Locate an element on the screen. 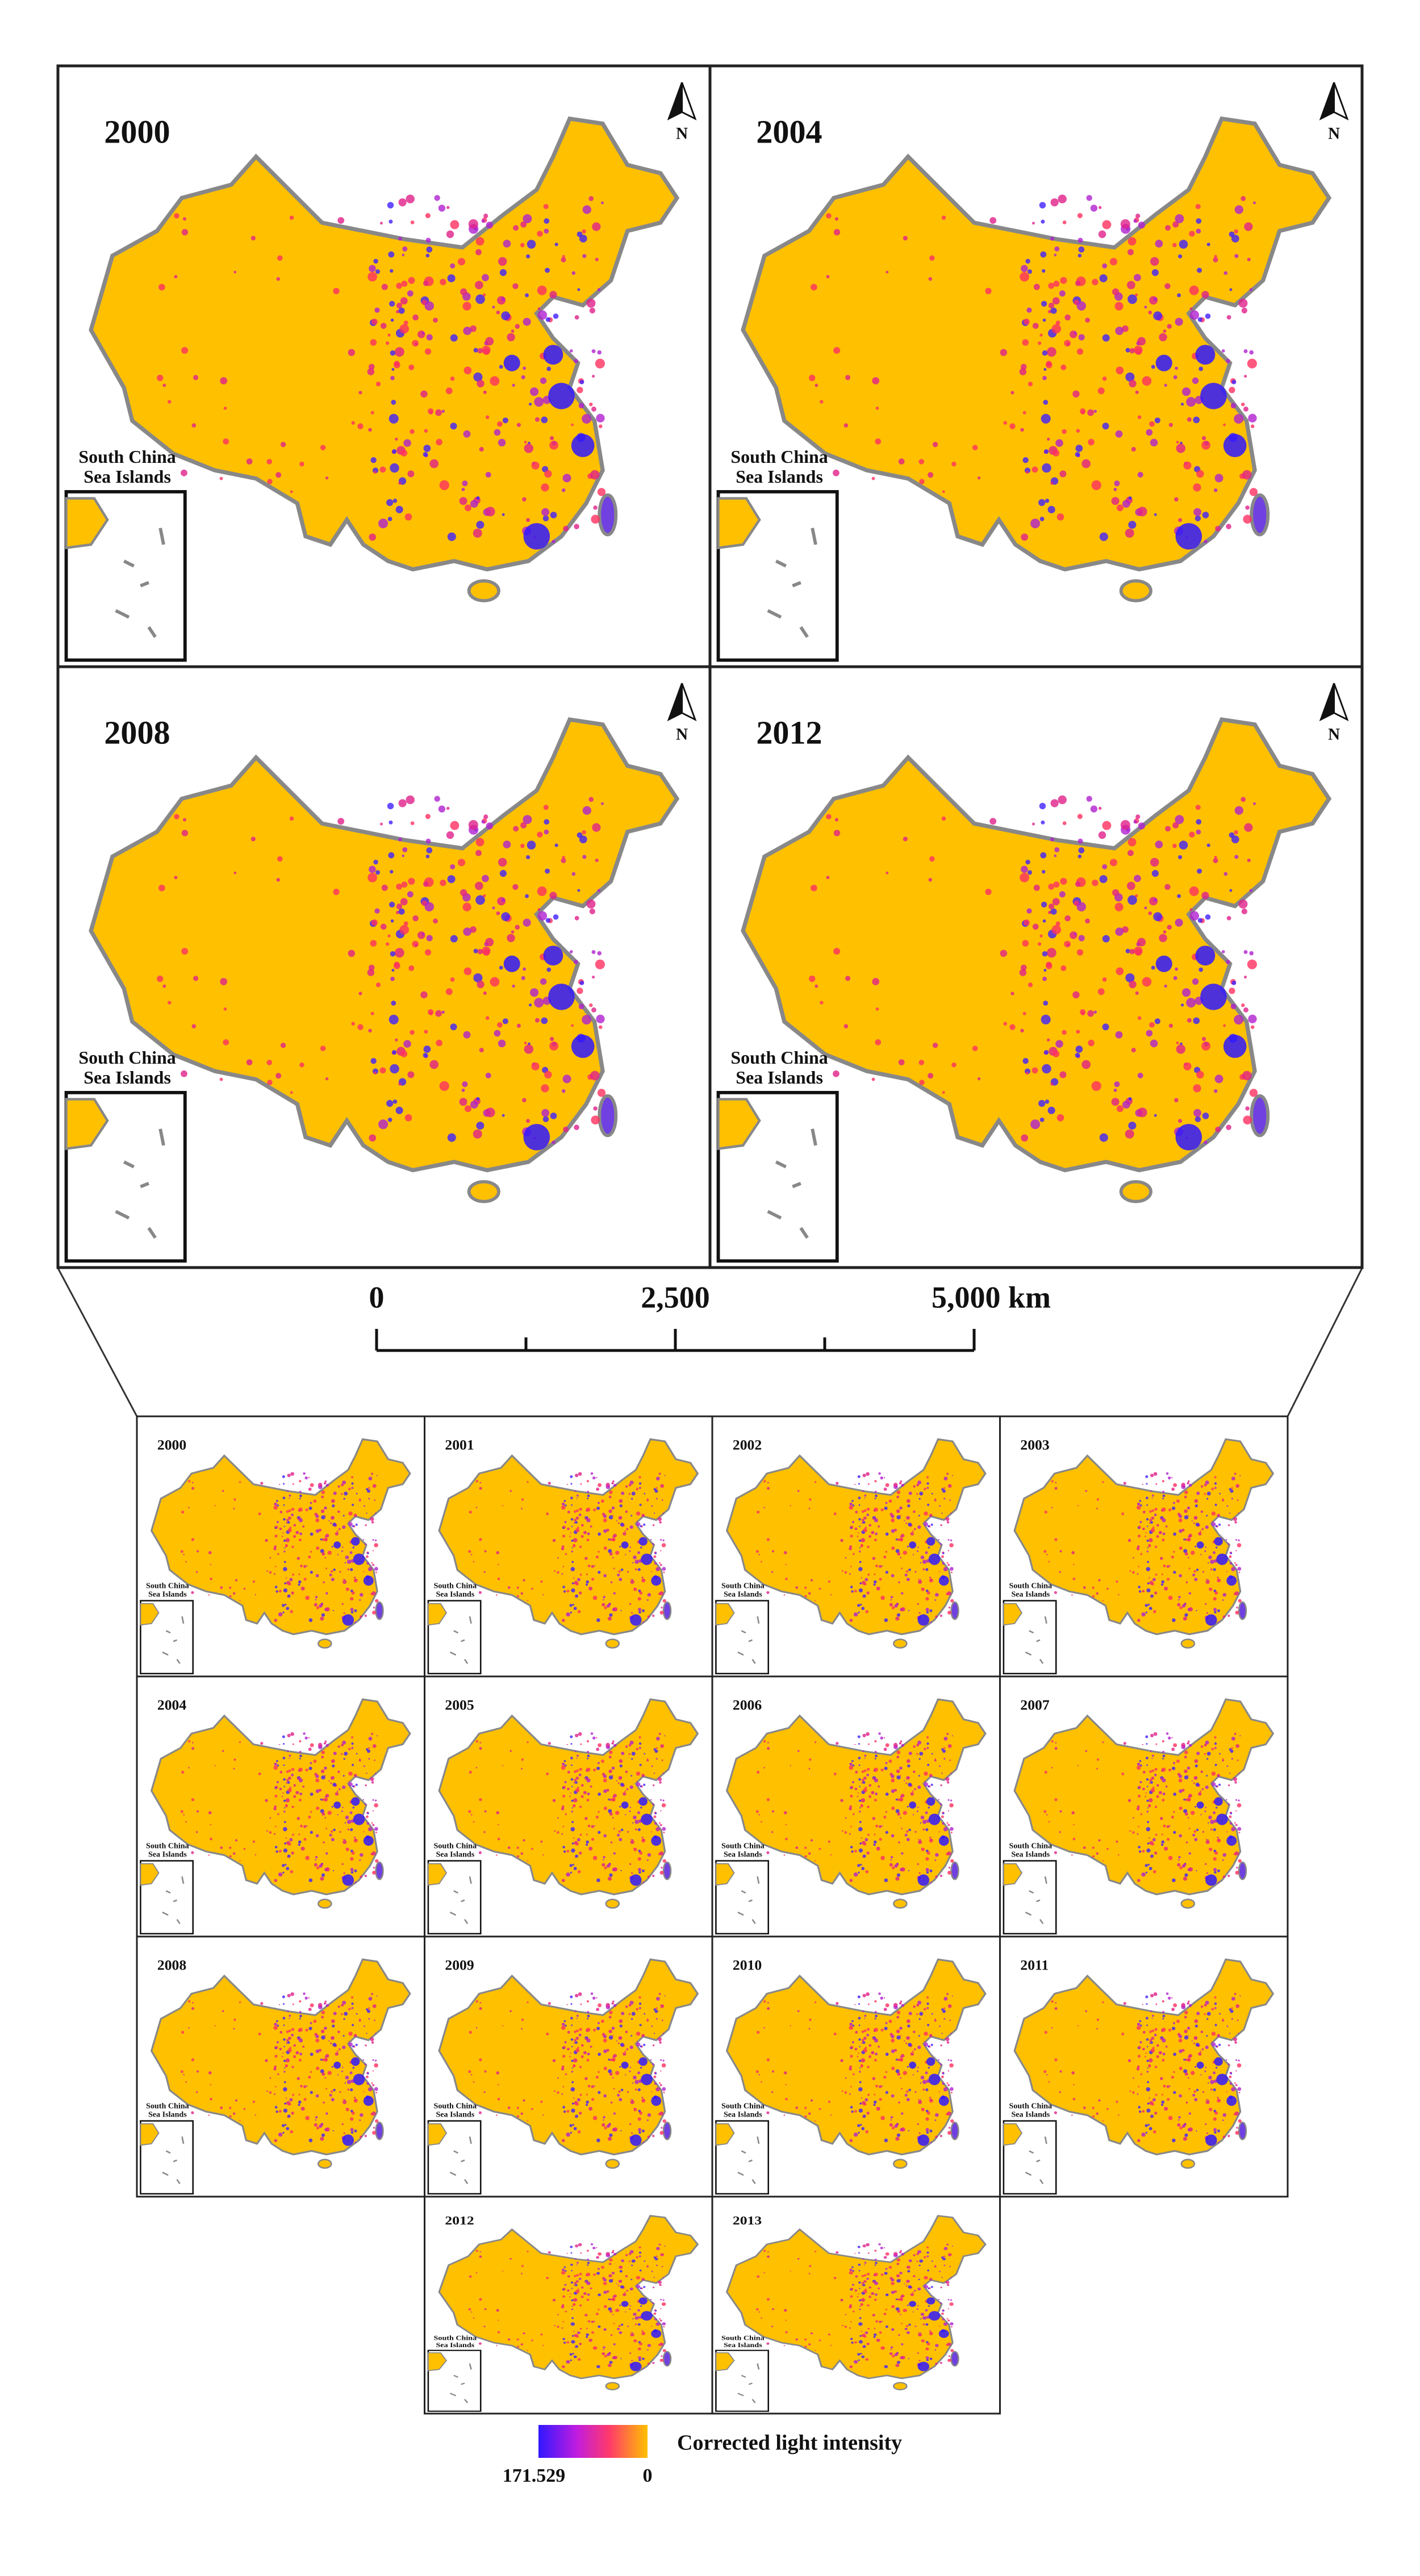 This screenshot has height=2576, width=1420. year-label: 2010 is located at coordinates (747, 1965).